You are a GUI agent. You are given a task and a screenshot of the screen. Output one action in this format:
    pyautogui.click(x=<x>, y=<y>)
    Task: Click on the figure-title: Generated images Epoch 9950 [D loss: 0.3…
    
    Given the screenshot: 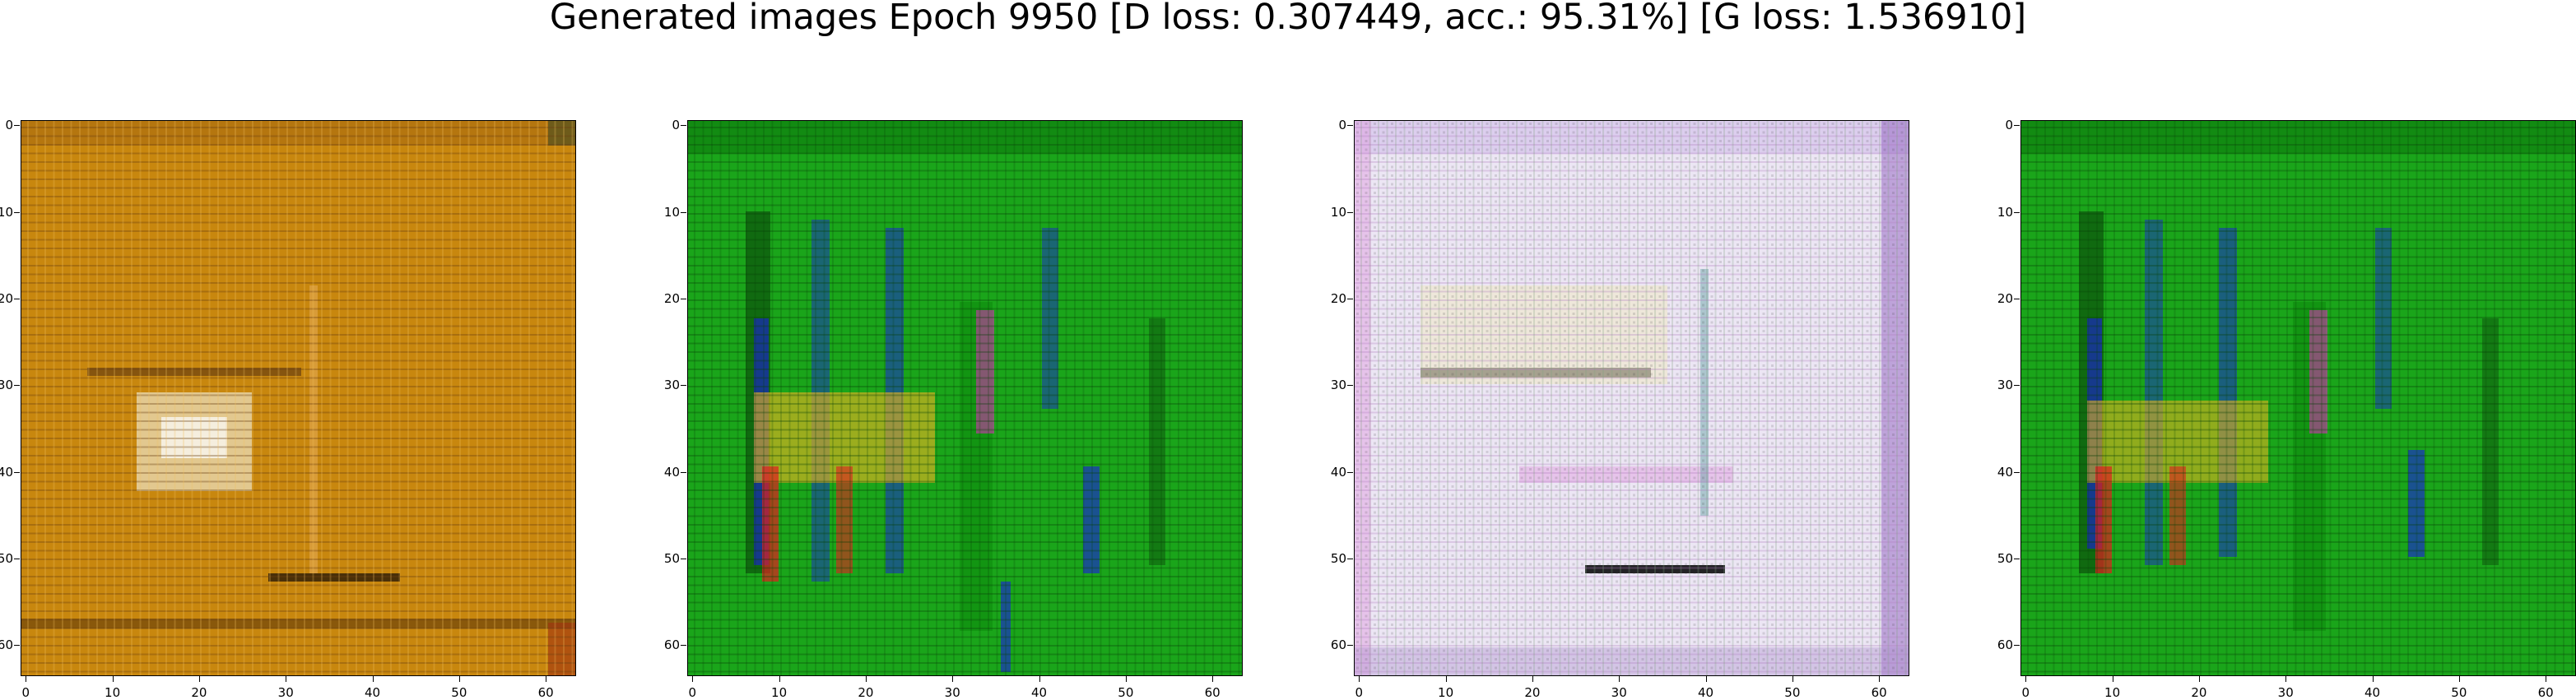 What is the action you would take?
    pyautogui.click(x=1288, y=19)
    